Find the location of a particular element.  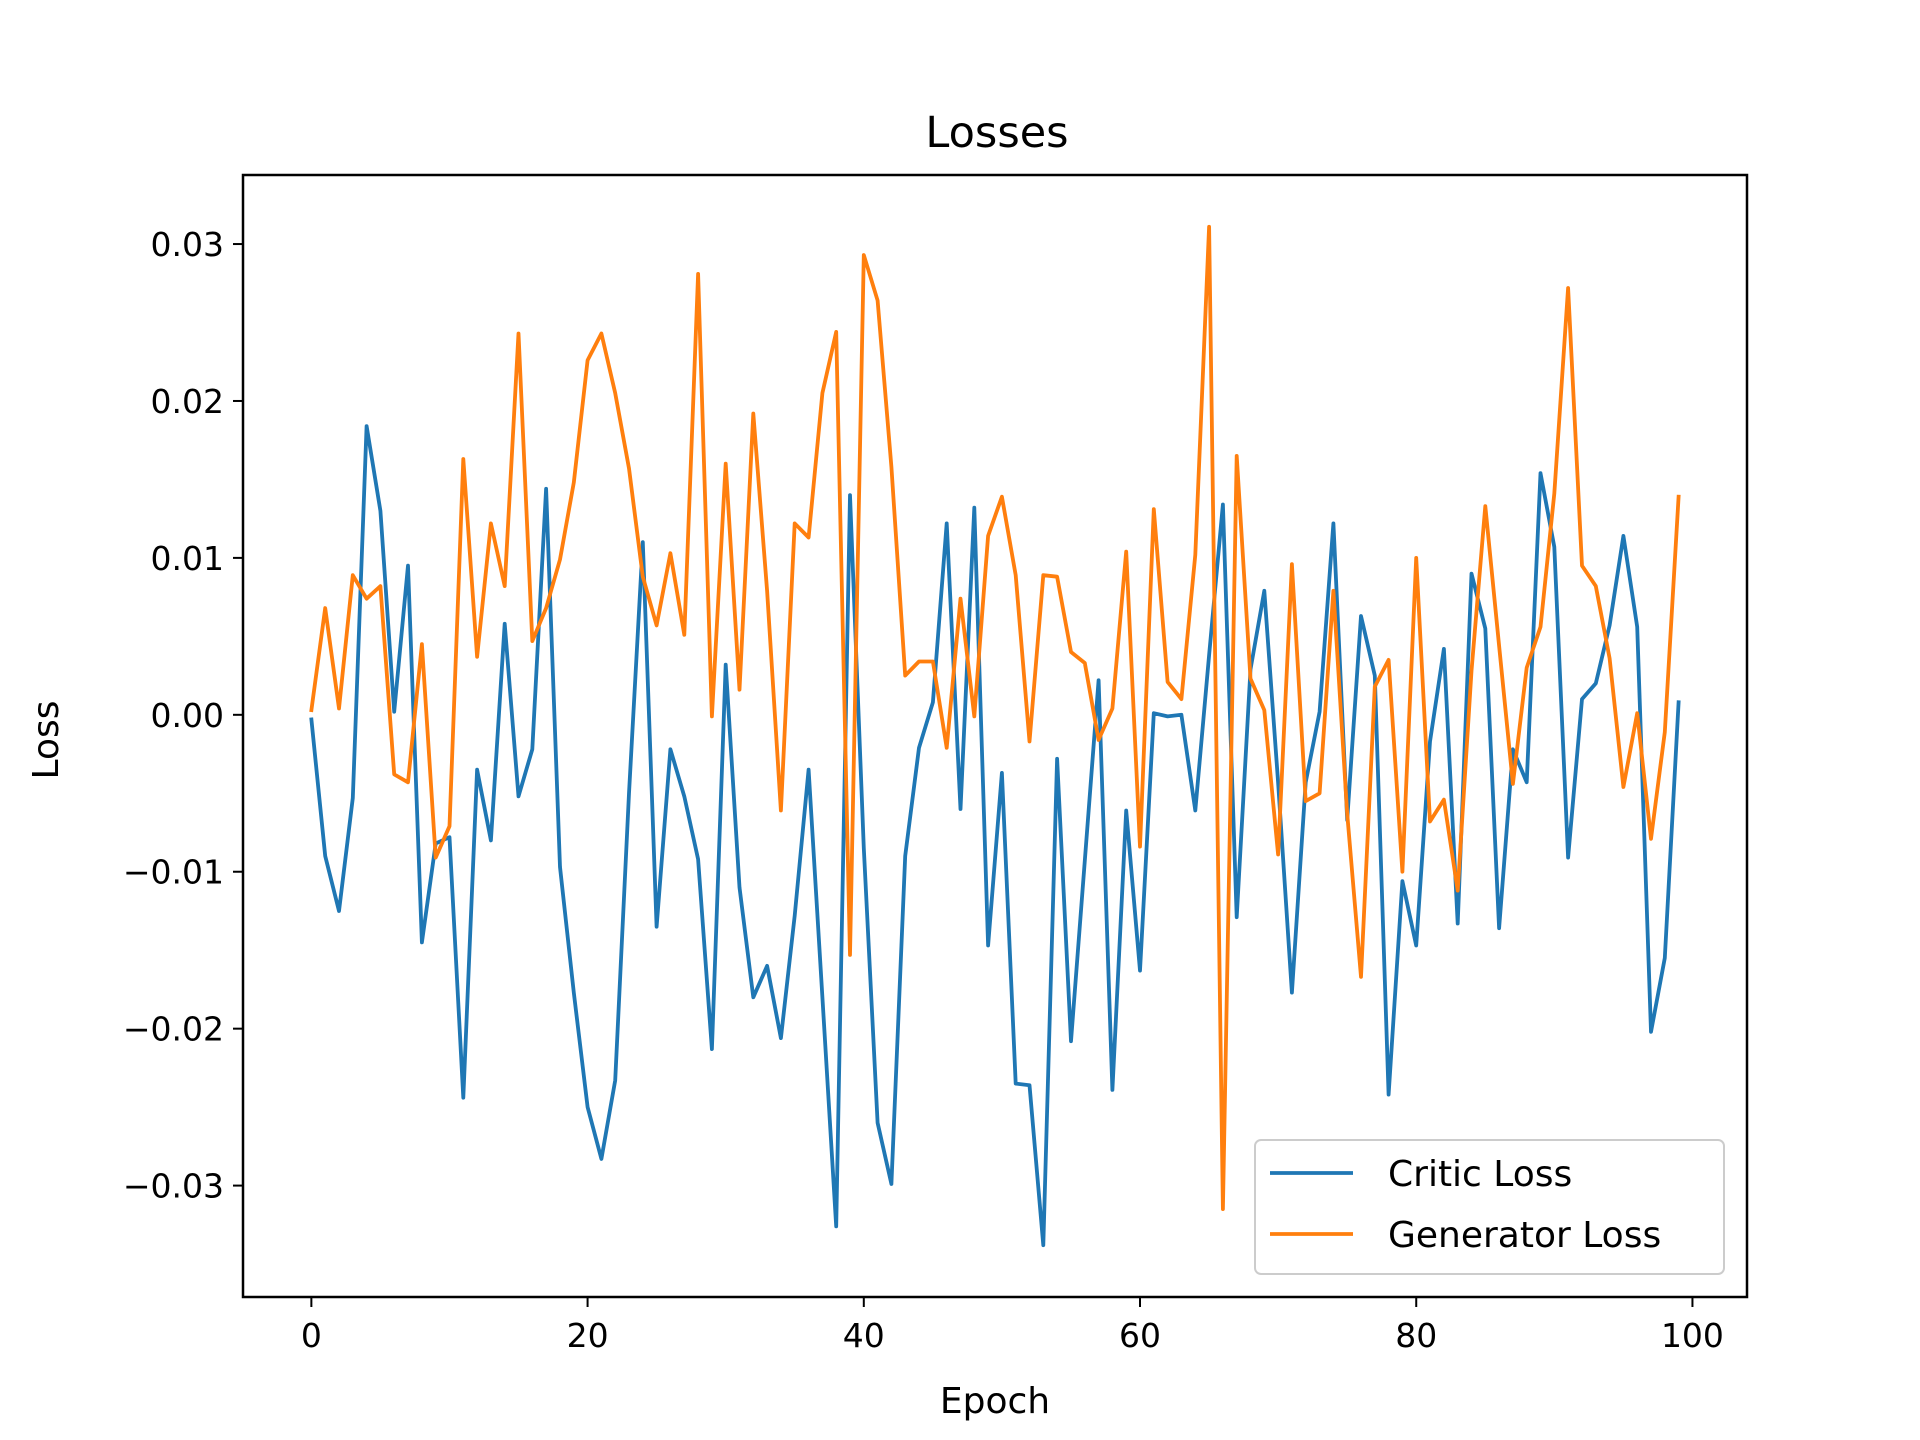

x-tick-label: 20 is located at coordinates (588, 1335).